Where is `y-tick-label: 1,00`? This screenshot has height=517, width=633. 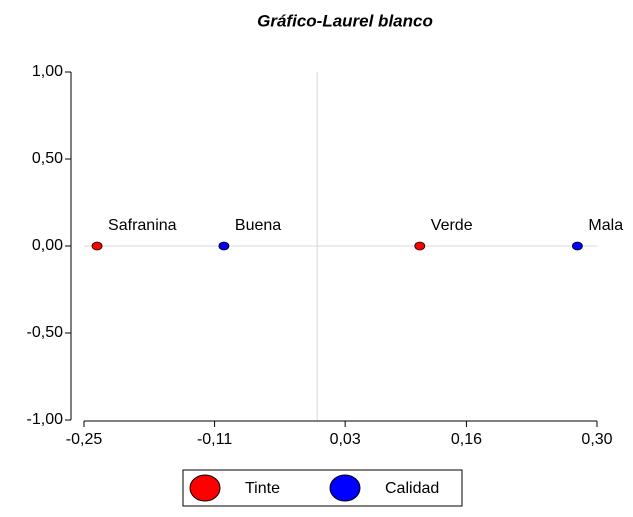 y-tick-label: 1,00 is located at coordinates (47, 71).